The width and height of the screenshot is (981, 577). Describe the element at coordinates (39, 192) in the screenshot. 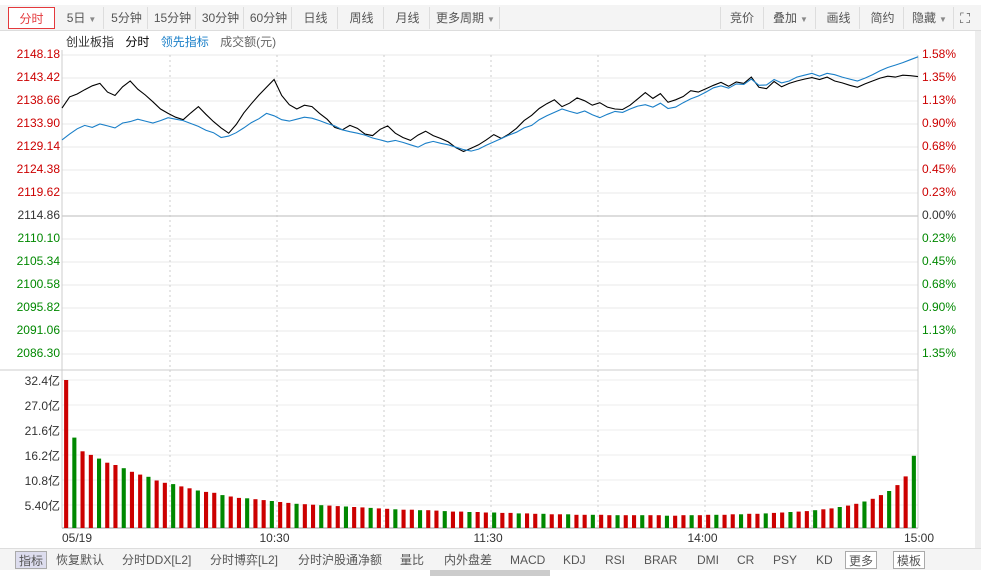

I see `price-tick-label: 2119.62` at that location.